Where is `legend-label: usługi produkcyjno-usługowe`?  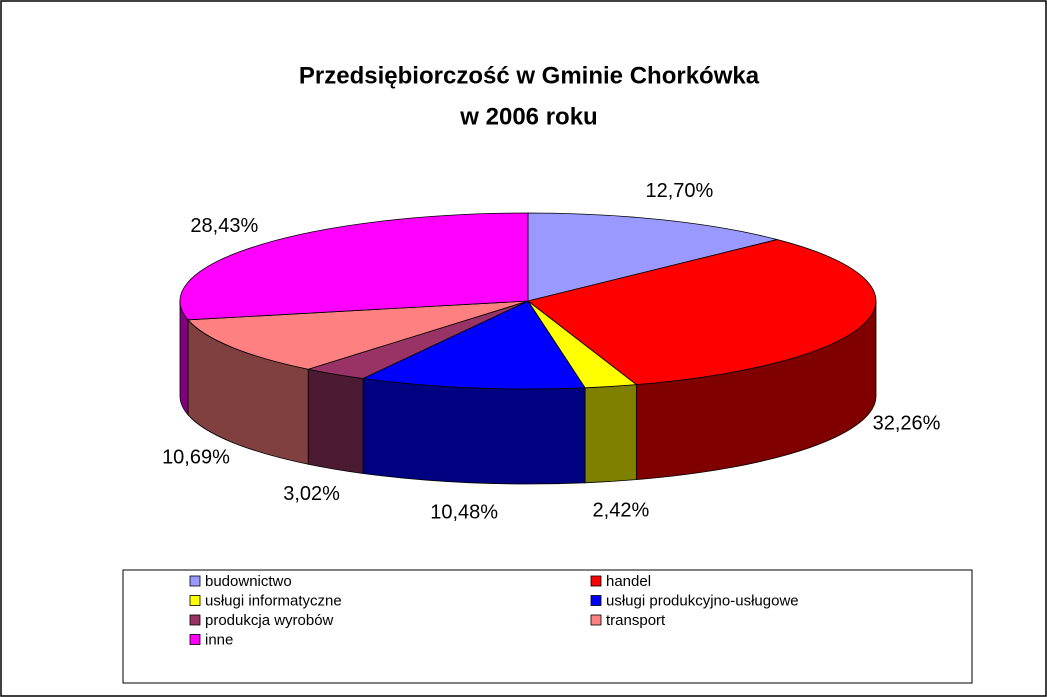
legend-label: usługi produkcyjno-usługowe is located at coordinates (702, 600).